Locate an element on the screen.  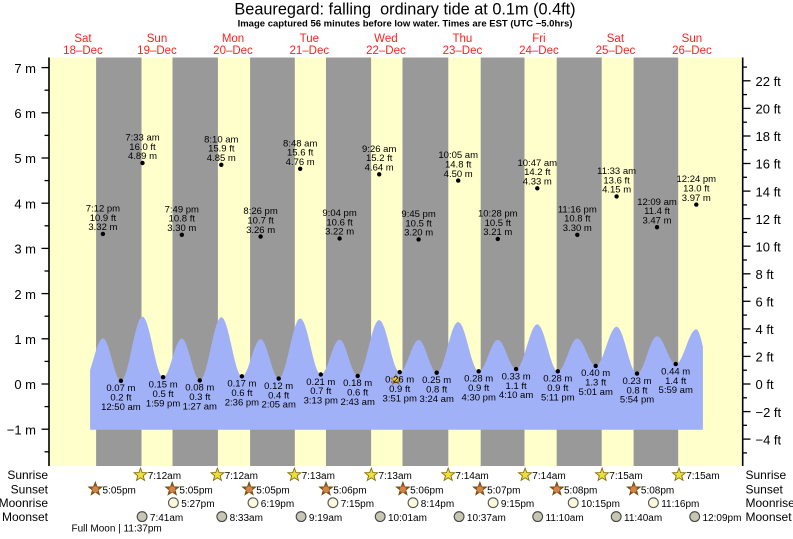
svg-text: 9:45 pm is located at coordinates (418, 214).